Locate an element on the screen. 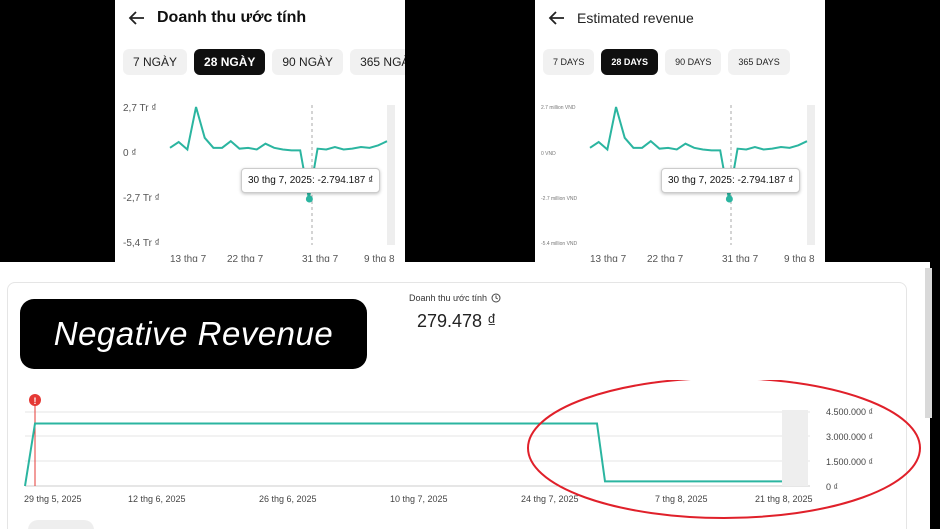  y-tick: -5,4 Tr ₫ is located at coordinates (141, 243).